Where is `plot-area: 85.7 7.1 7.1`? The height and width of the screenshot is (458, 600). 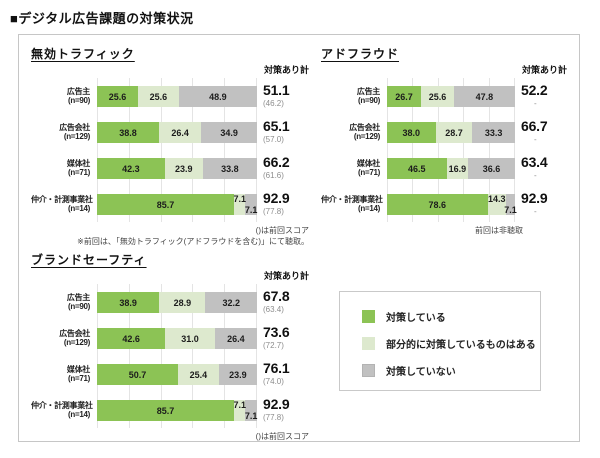 plot-area: 85.7 7.1 7.1 is located at coordinates (177, 410).